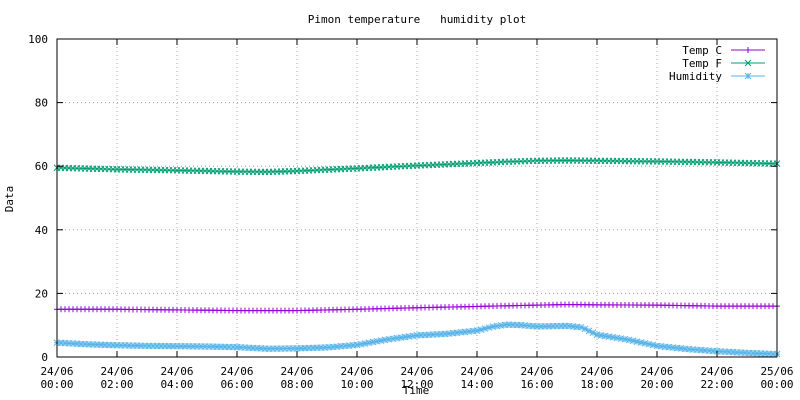 The image size is (800, 400). What do you see at coordinates (236, 384) in the screenshot?
I see `x-tick-label: 06:00` at bounding box center [236, 384].